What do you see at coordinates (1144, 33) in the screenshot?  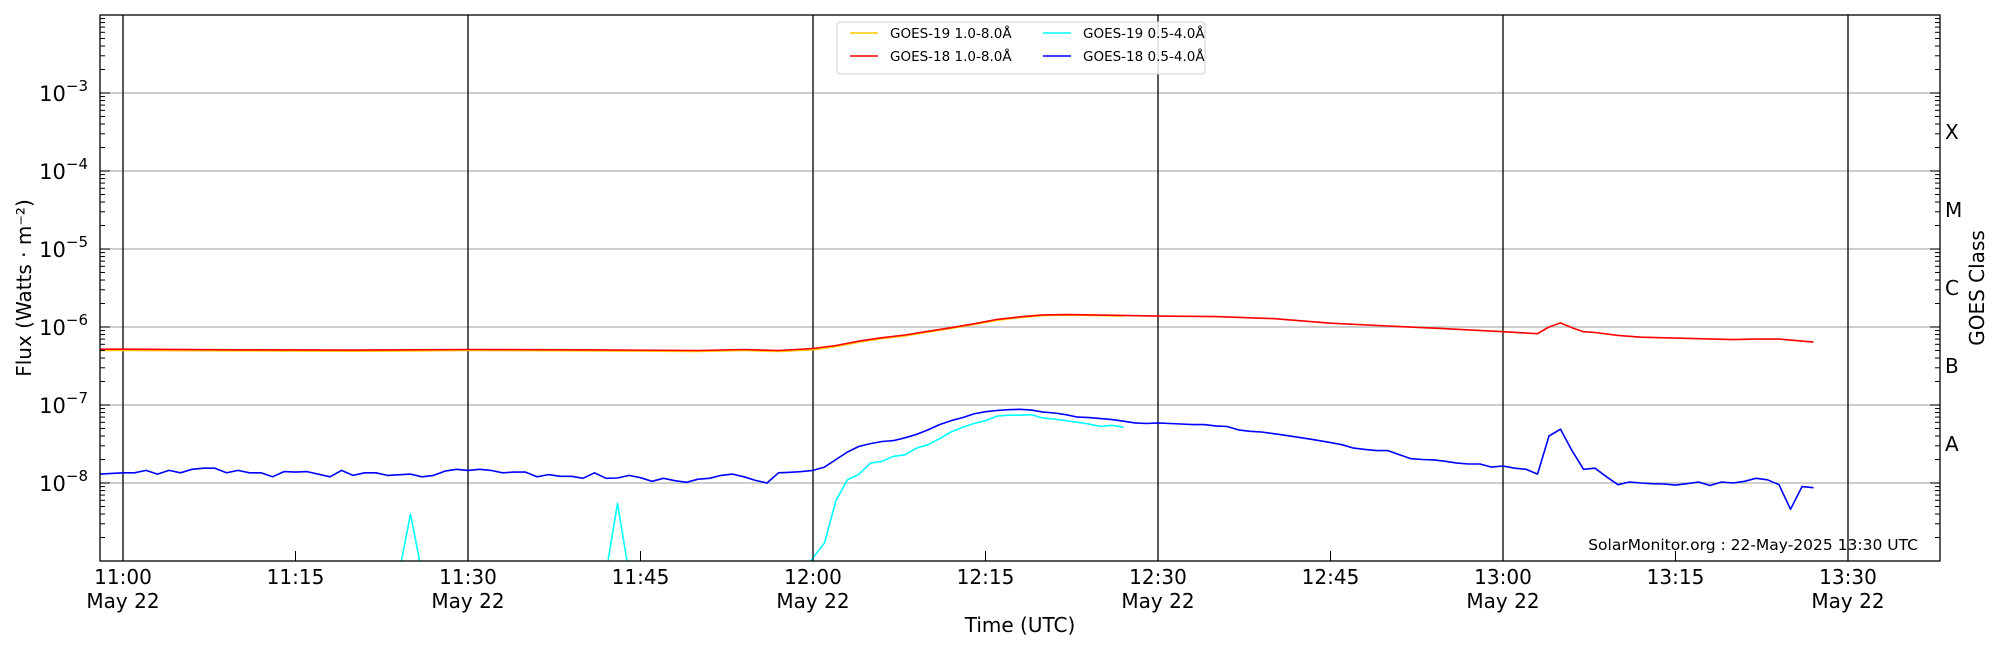 I see `legend-label: GOES-19 0.5-4.0Å` at bounding box center [1144, 33].